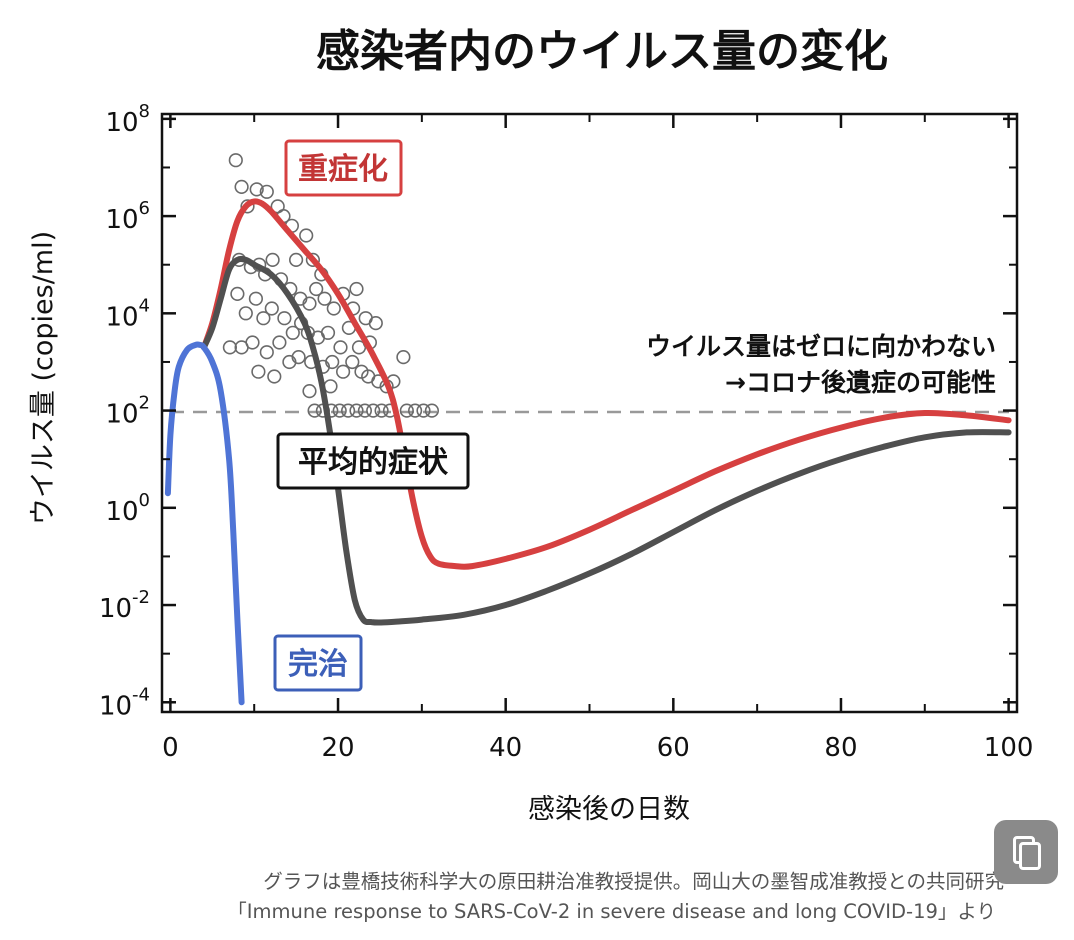 The image size is (1074, 940). What do you see at coordinates (127, 119) in the screenshot?
I see `y-tick-label: 10⁸` at bounding box center [127, 119].